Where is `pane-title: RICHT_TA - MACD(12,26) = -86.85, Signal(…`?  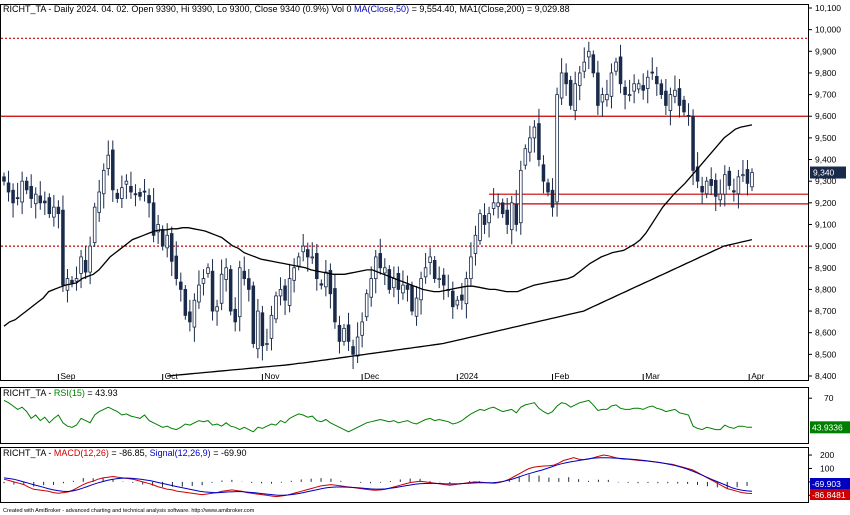
pane-title: RICHT_TA - MACD(12,26) = -86.85, Signal(… is located at coordinates (124, 453).